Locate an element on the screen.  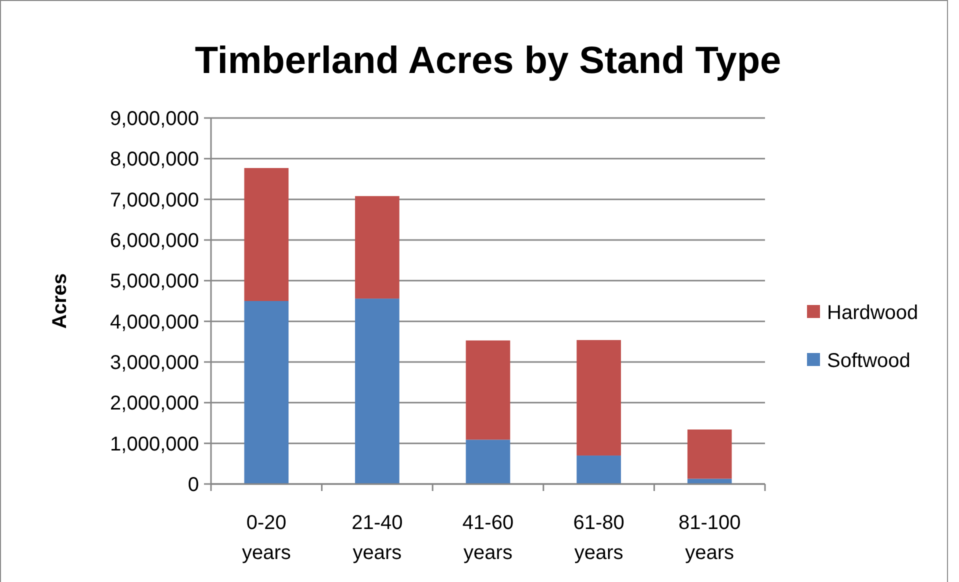
x-tick-label: 41-60 years is located at coordinates (488, 538).